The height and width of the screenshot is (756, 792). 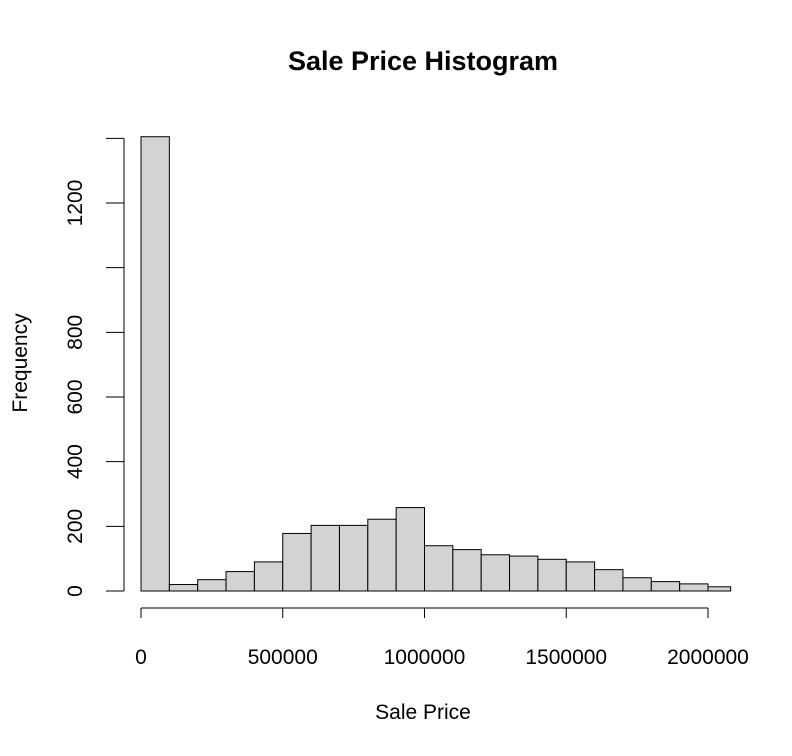 What do you see at coordinates (75, 203) in the screenshot?
I see `y-tick-label-6: 1200` at bounding box center [75, 203].